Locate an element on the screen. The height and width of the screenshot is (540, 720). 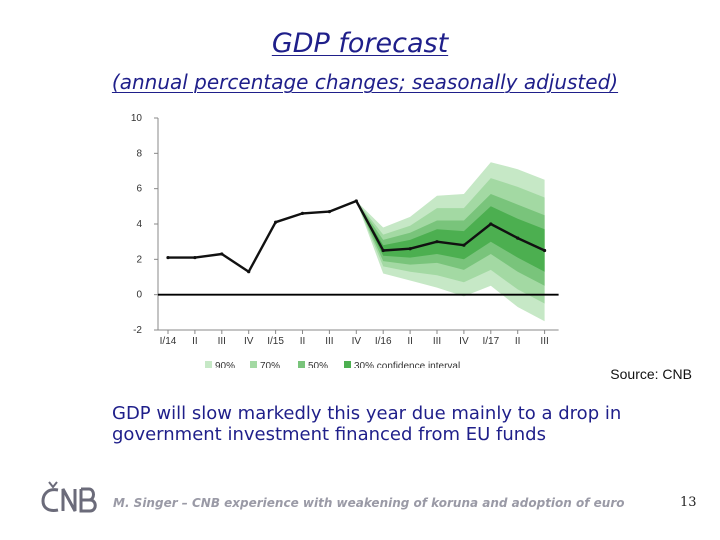
page-title: GDP forecast is located at coordinates (360, 43).